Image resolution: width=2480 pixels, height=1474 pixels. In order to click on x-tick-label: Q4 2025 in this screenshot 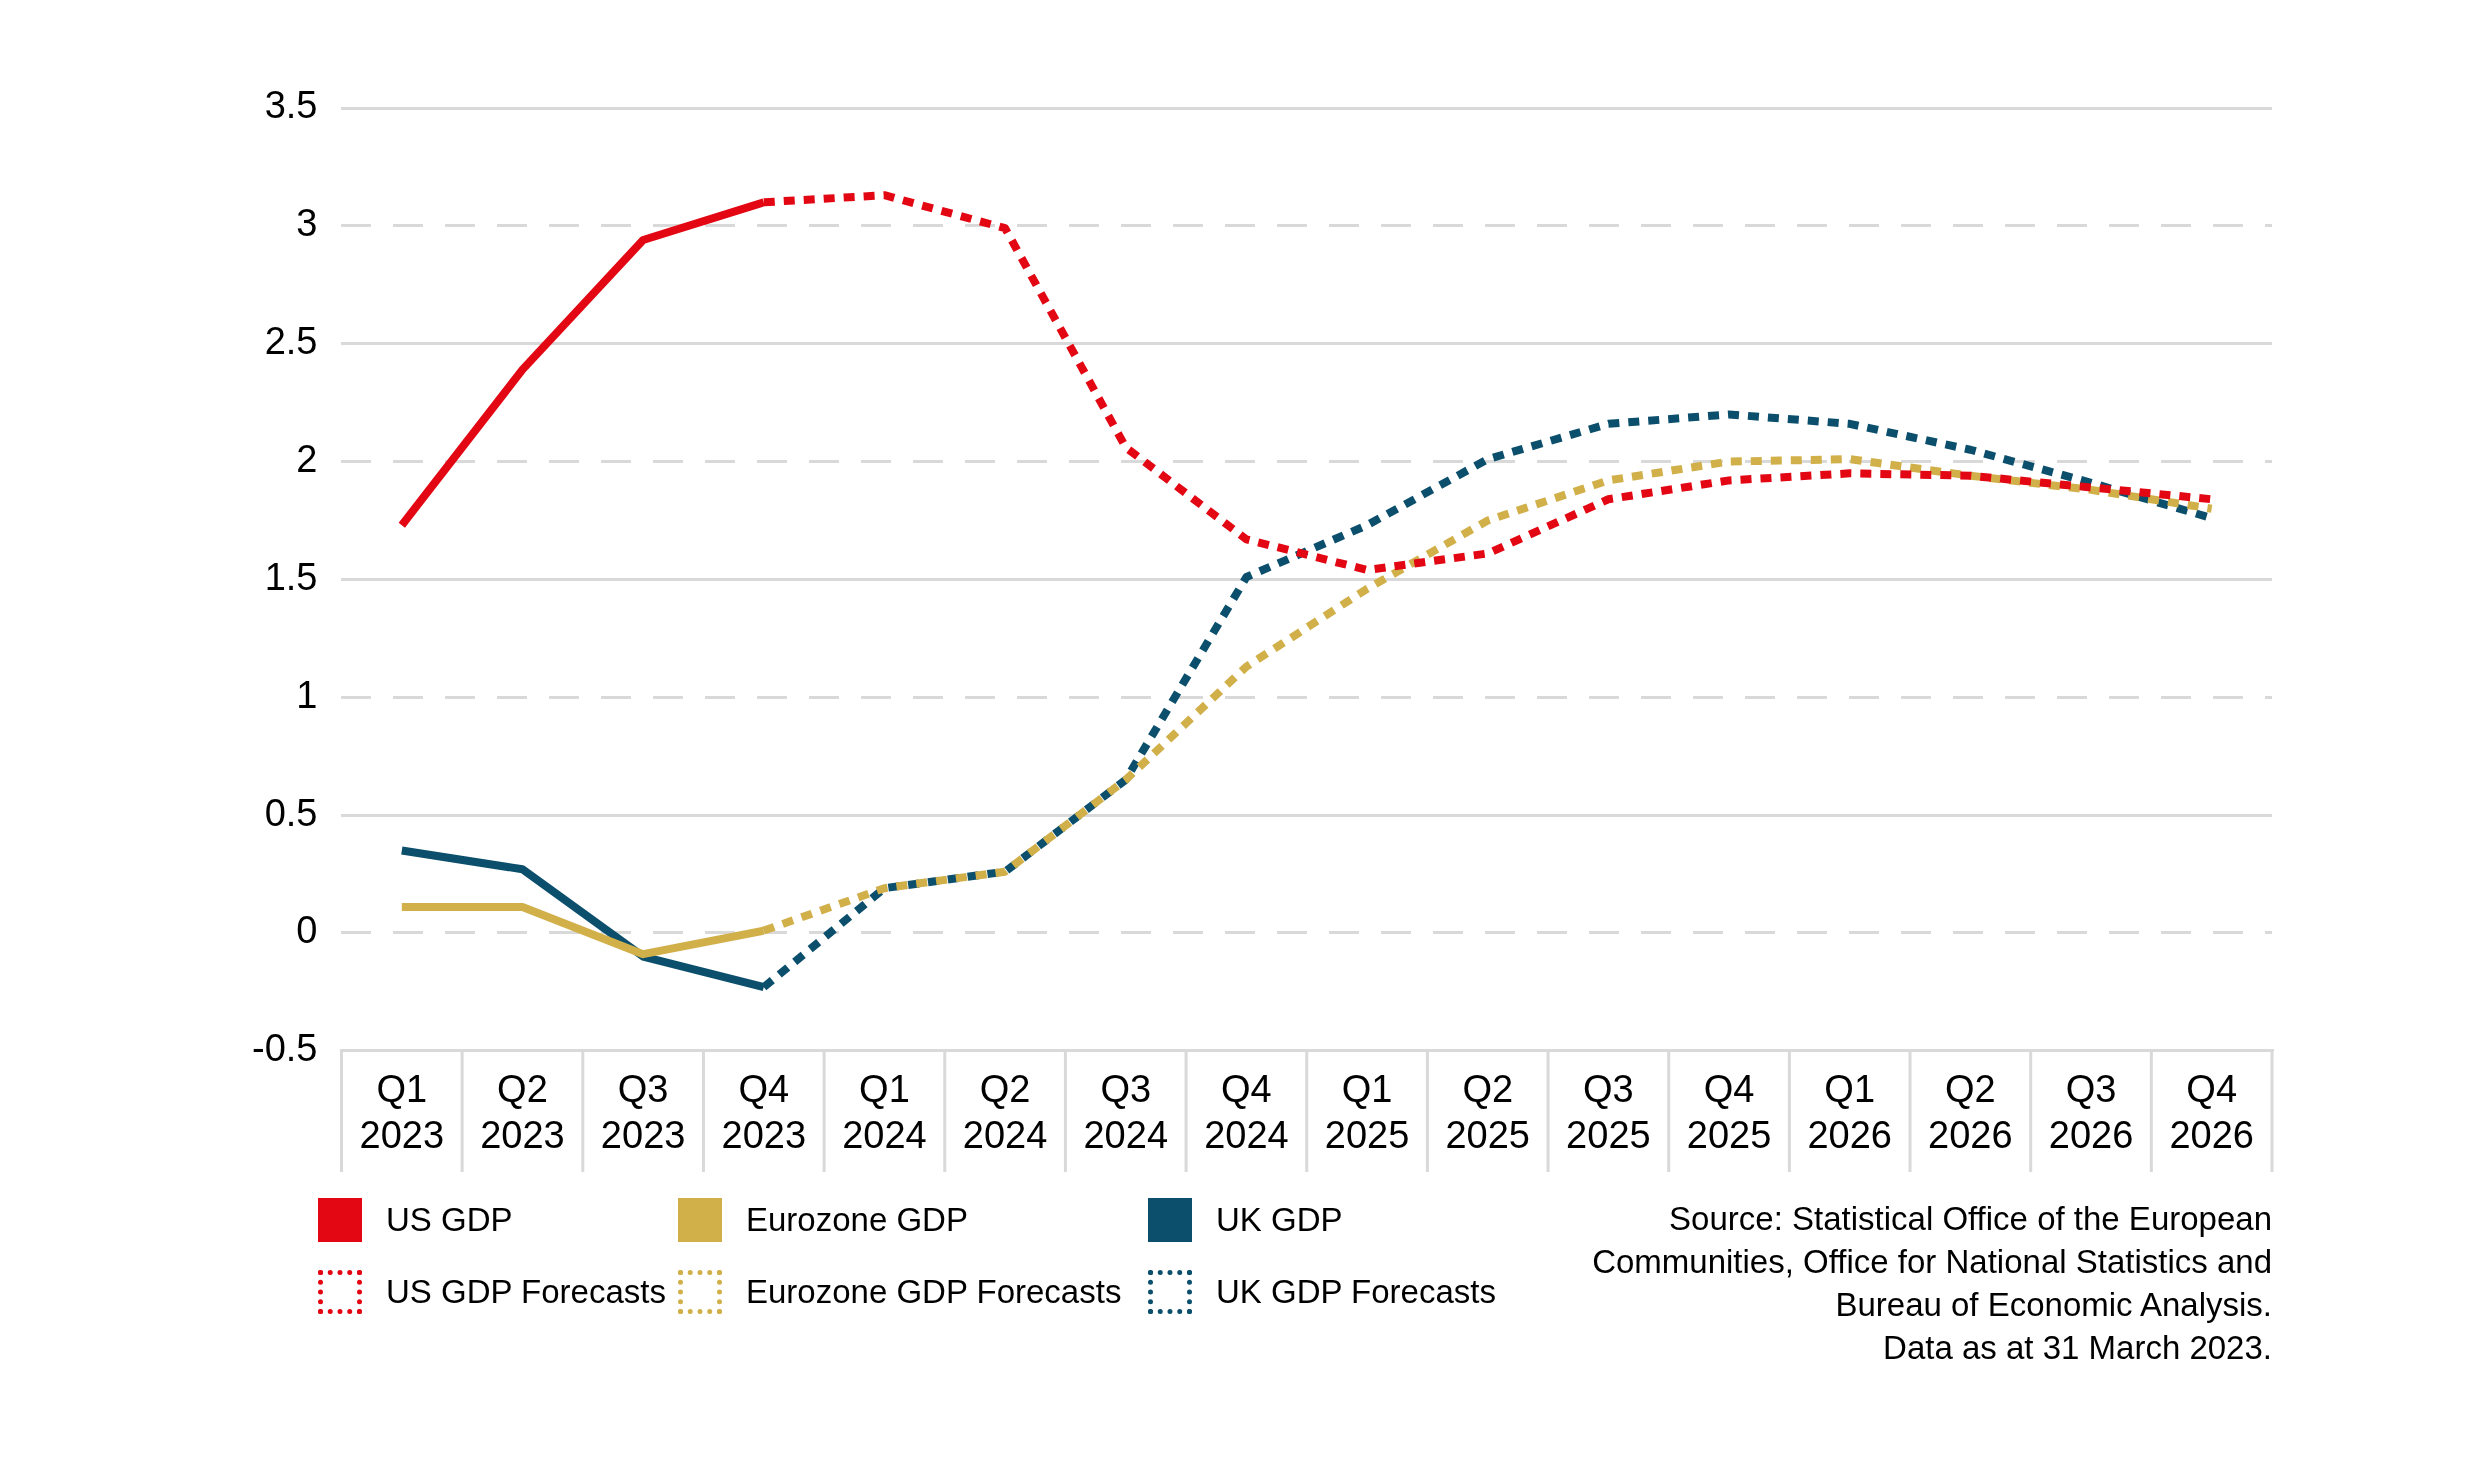, I will do `click(1729, 1112)`.